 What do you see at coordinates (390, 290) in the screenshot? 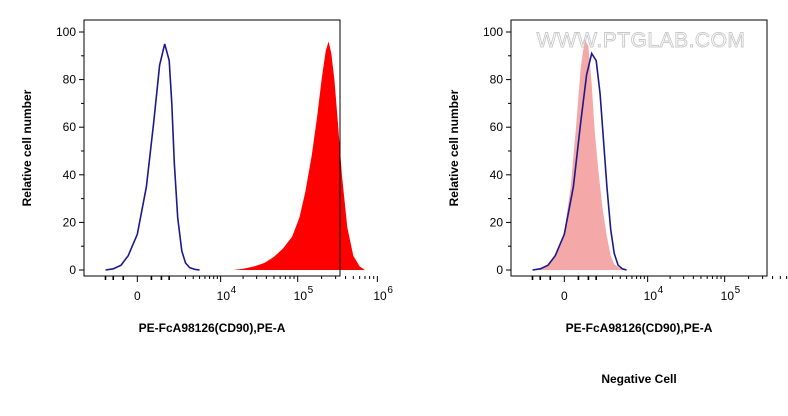
I see `x-tick-exponent: 6` at bounding box center [390, 290].